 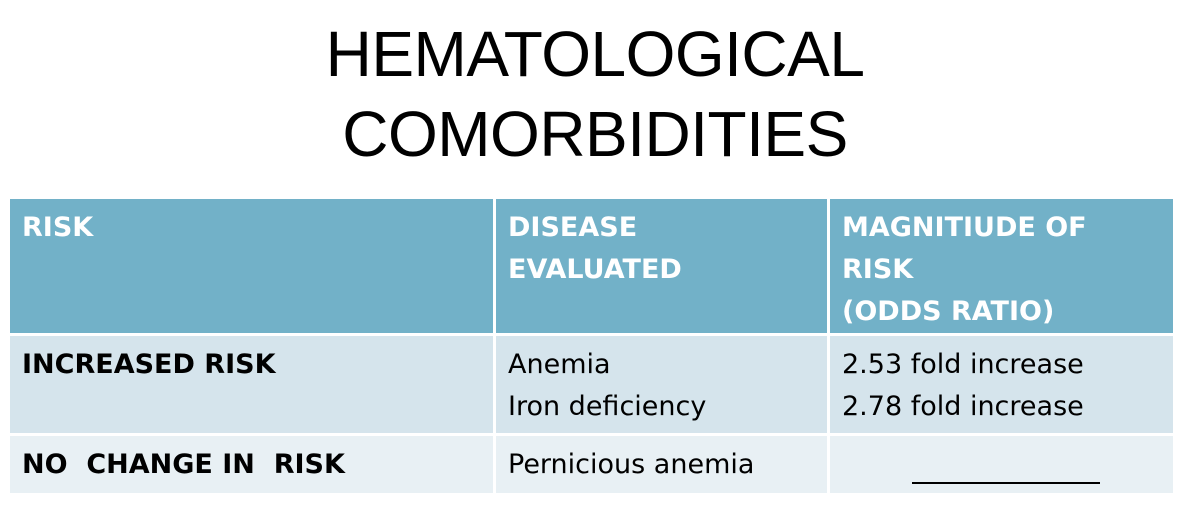 What do you see at coordinates (963, 406) in the screenshot?
I see `magnitude-iron-deficiency: 2.78 fold increase` at bounding box center [963, 406].